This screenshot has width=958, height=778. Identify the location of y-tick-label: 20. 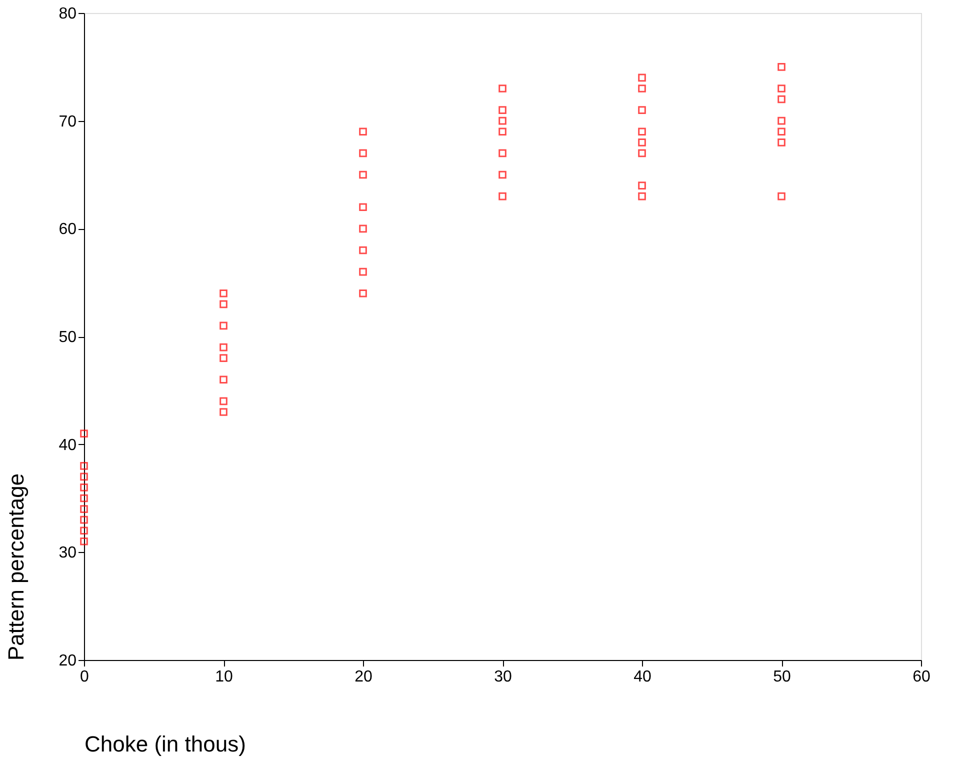
(67, 661).